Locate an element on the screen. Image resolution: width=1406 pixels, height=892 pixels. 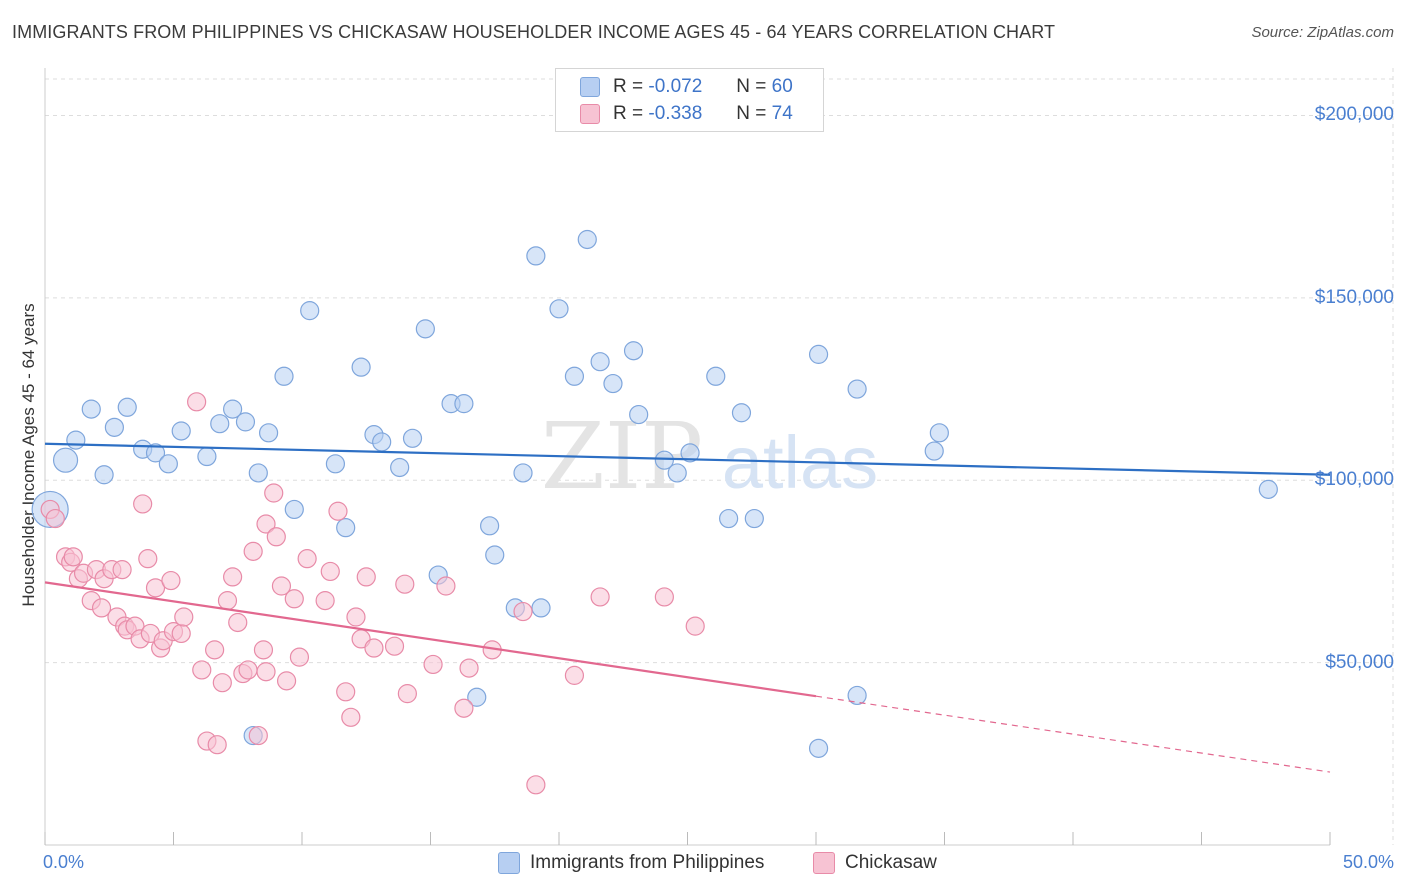
legend-n-value: 60 is located at coordinates (782, 86).